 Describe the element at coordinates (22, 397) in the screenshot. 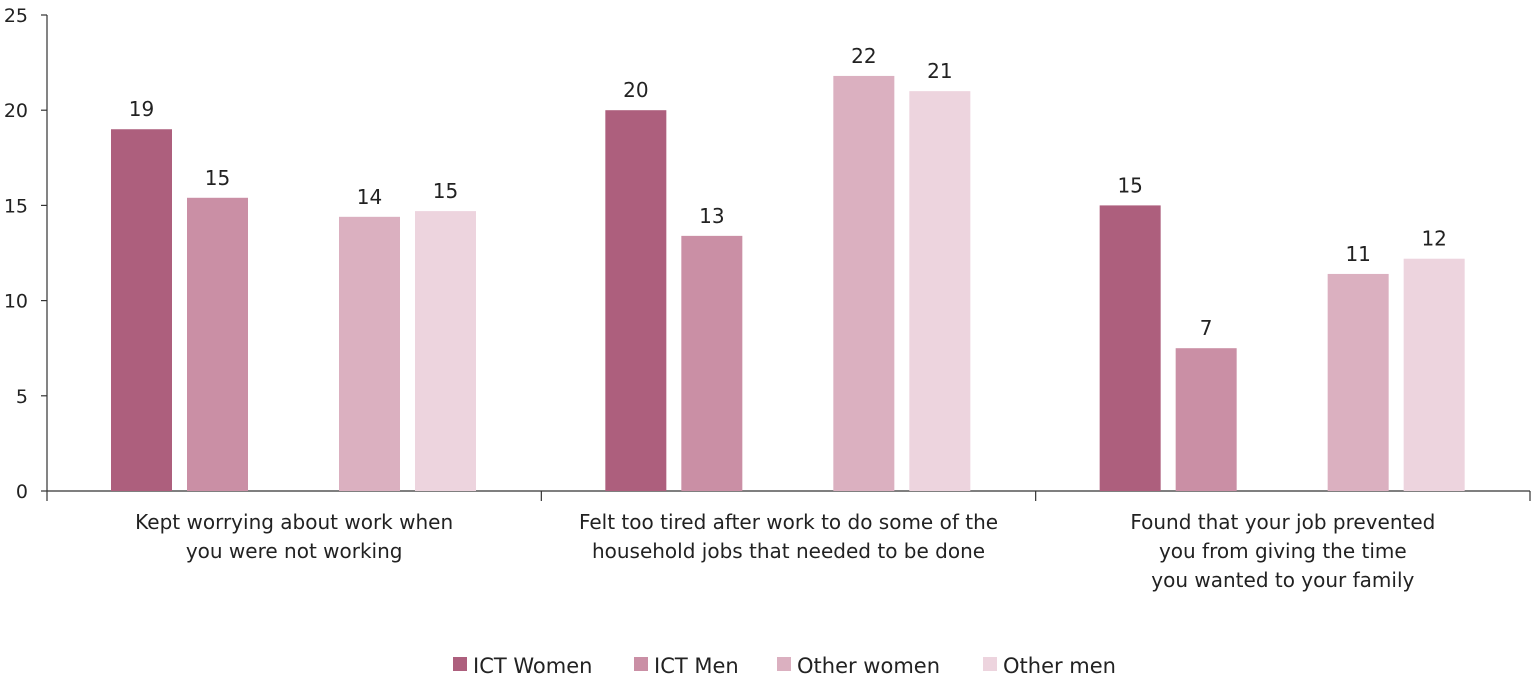

I see `y-tick-label: 5` at that location.